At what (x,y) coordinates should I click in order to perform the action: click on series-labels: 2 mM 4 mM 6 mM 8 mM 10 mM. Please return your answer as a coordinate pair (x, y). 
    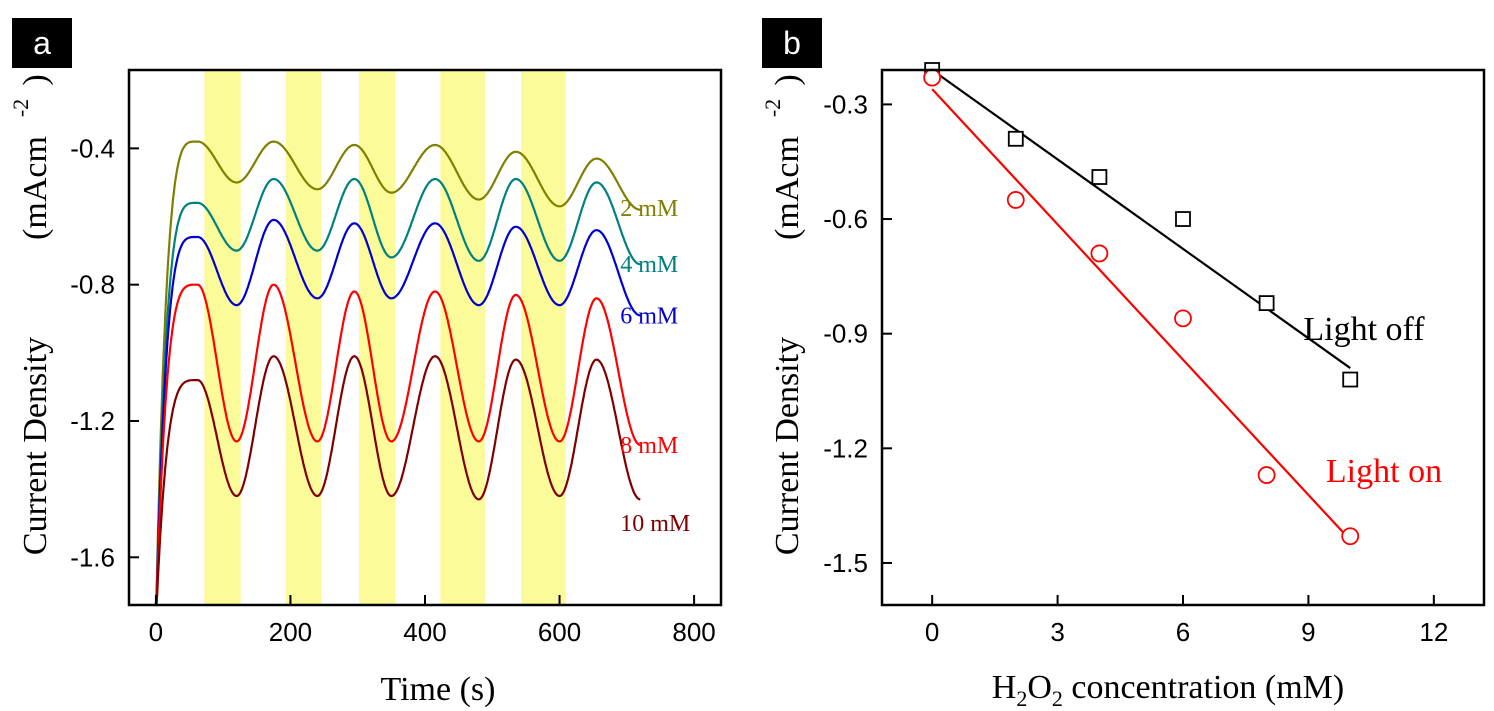
    Looking at the image, I should click on (655, 366).